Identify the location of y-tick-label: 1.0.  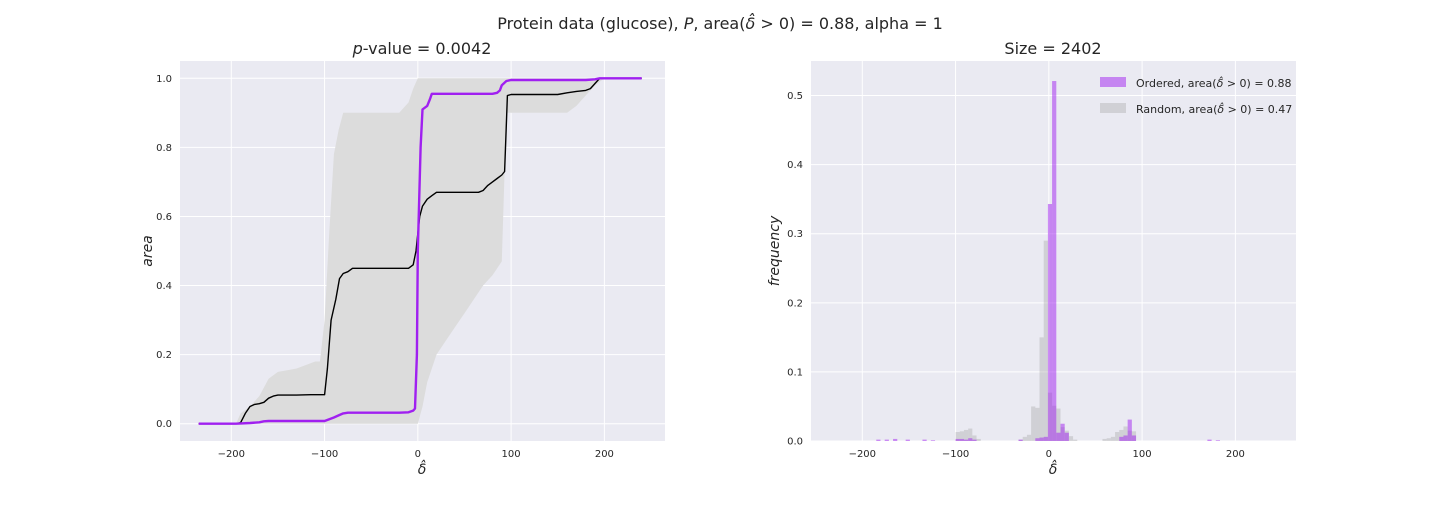
(164, 79).